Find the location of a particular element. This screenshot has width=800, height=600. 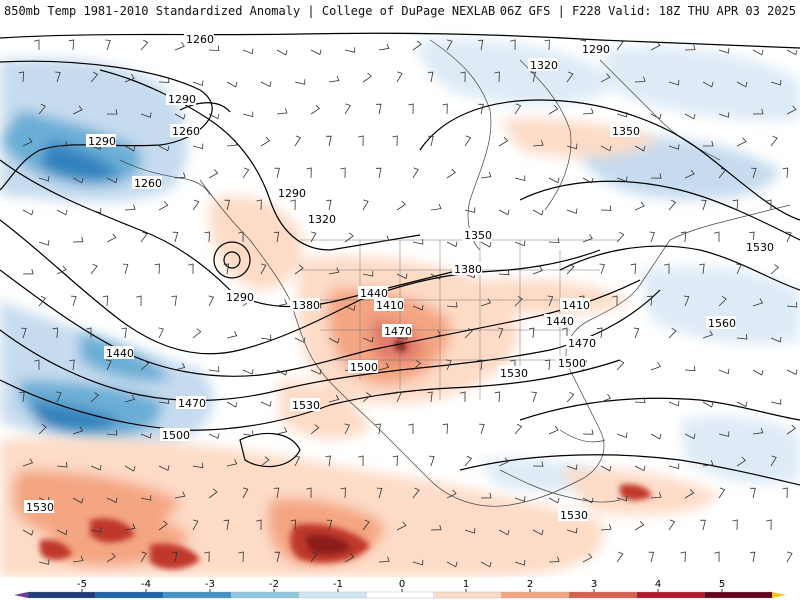

colorbar-min-arrow is located at coordinates (21, 595).